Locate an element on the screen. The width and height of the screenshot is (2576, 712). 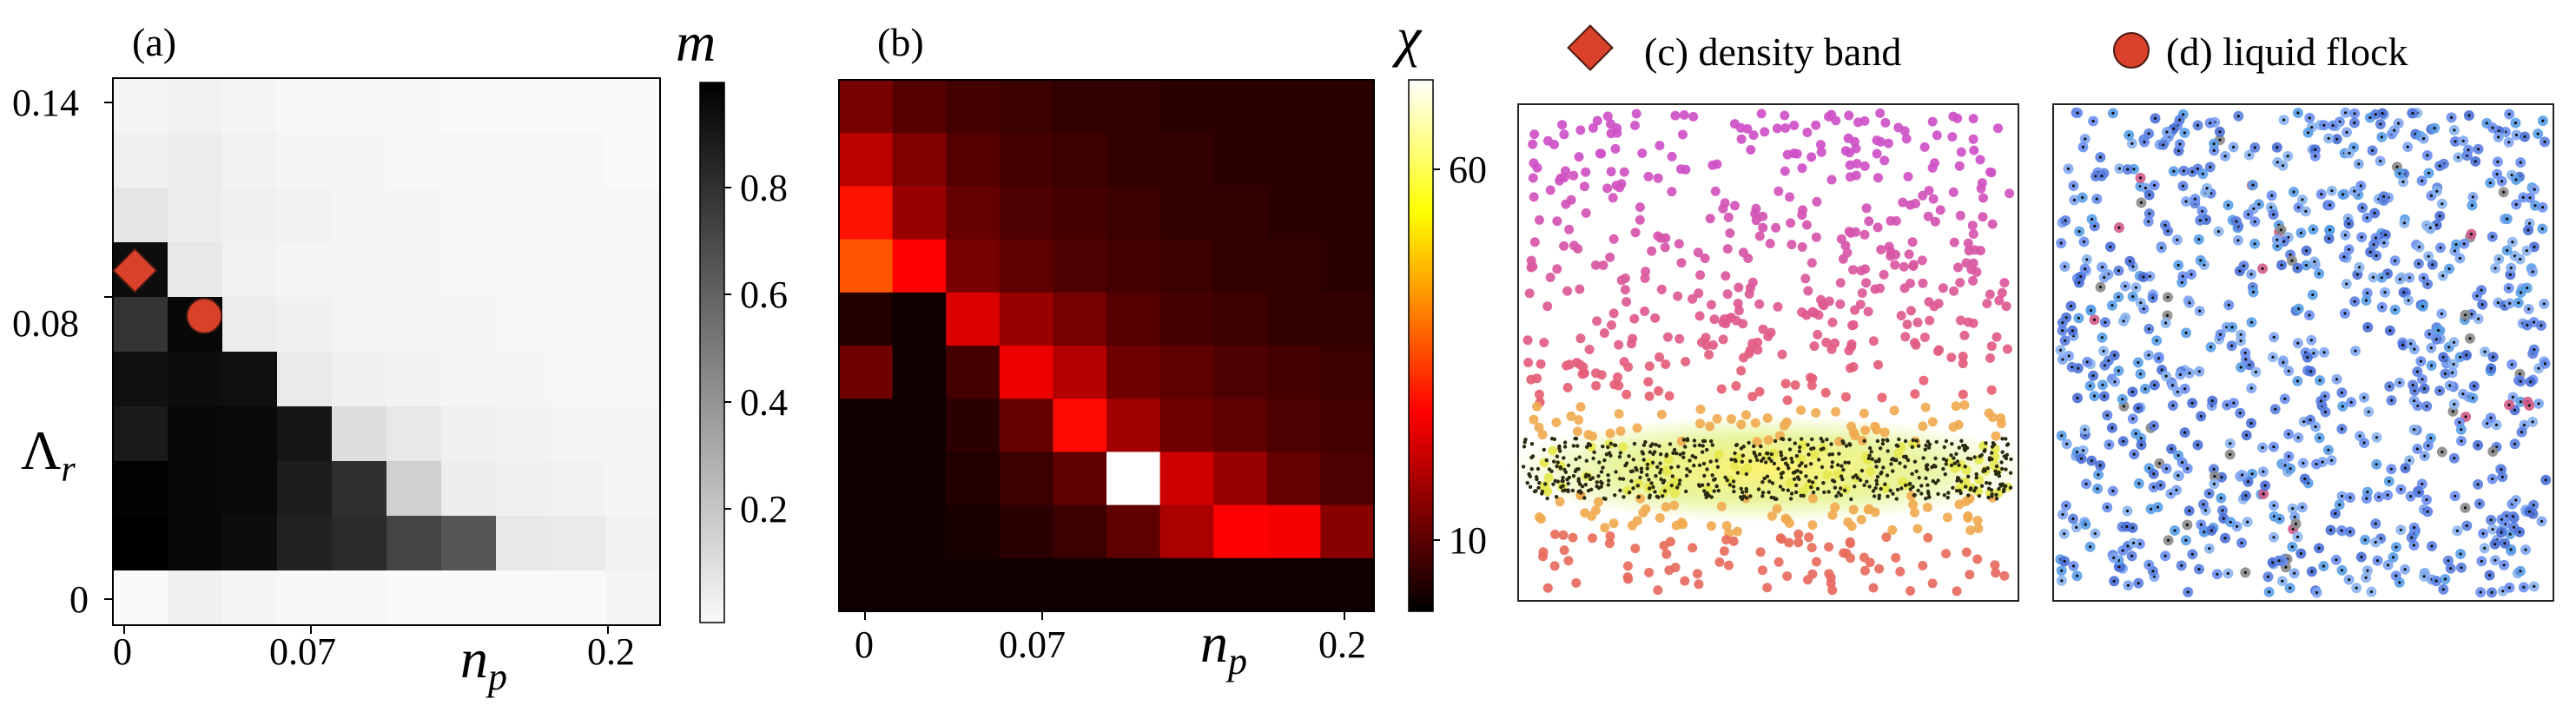
diamond-marker-icon is located at coordinates (1591, 47).